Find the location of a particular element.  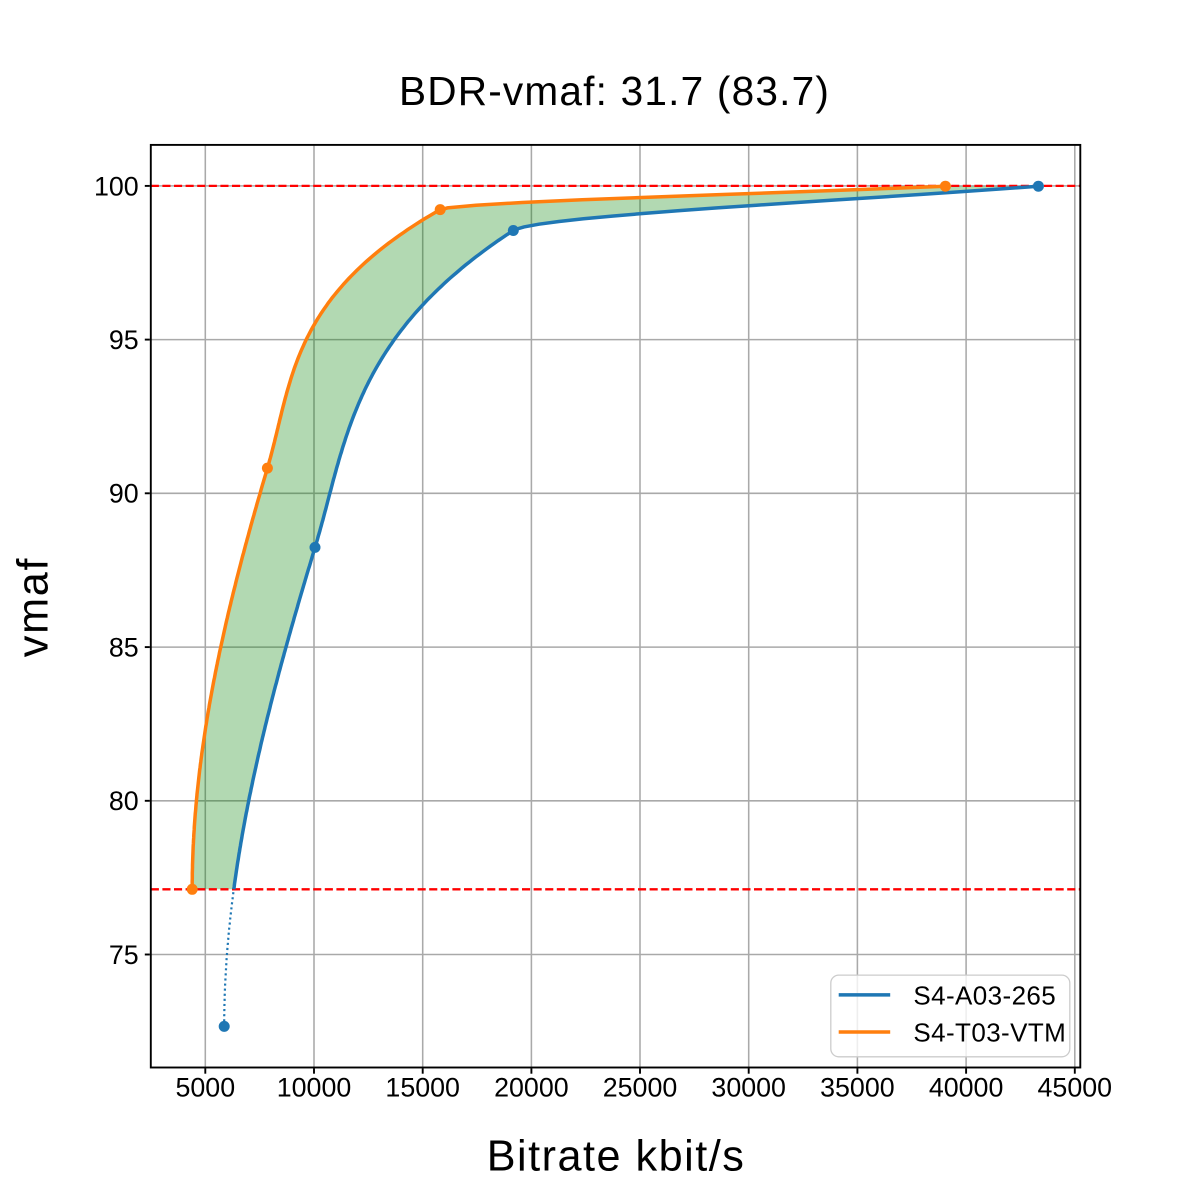

svg-text: 80 is located at coordinates (124, 801).